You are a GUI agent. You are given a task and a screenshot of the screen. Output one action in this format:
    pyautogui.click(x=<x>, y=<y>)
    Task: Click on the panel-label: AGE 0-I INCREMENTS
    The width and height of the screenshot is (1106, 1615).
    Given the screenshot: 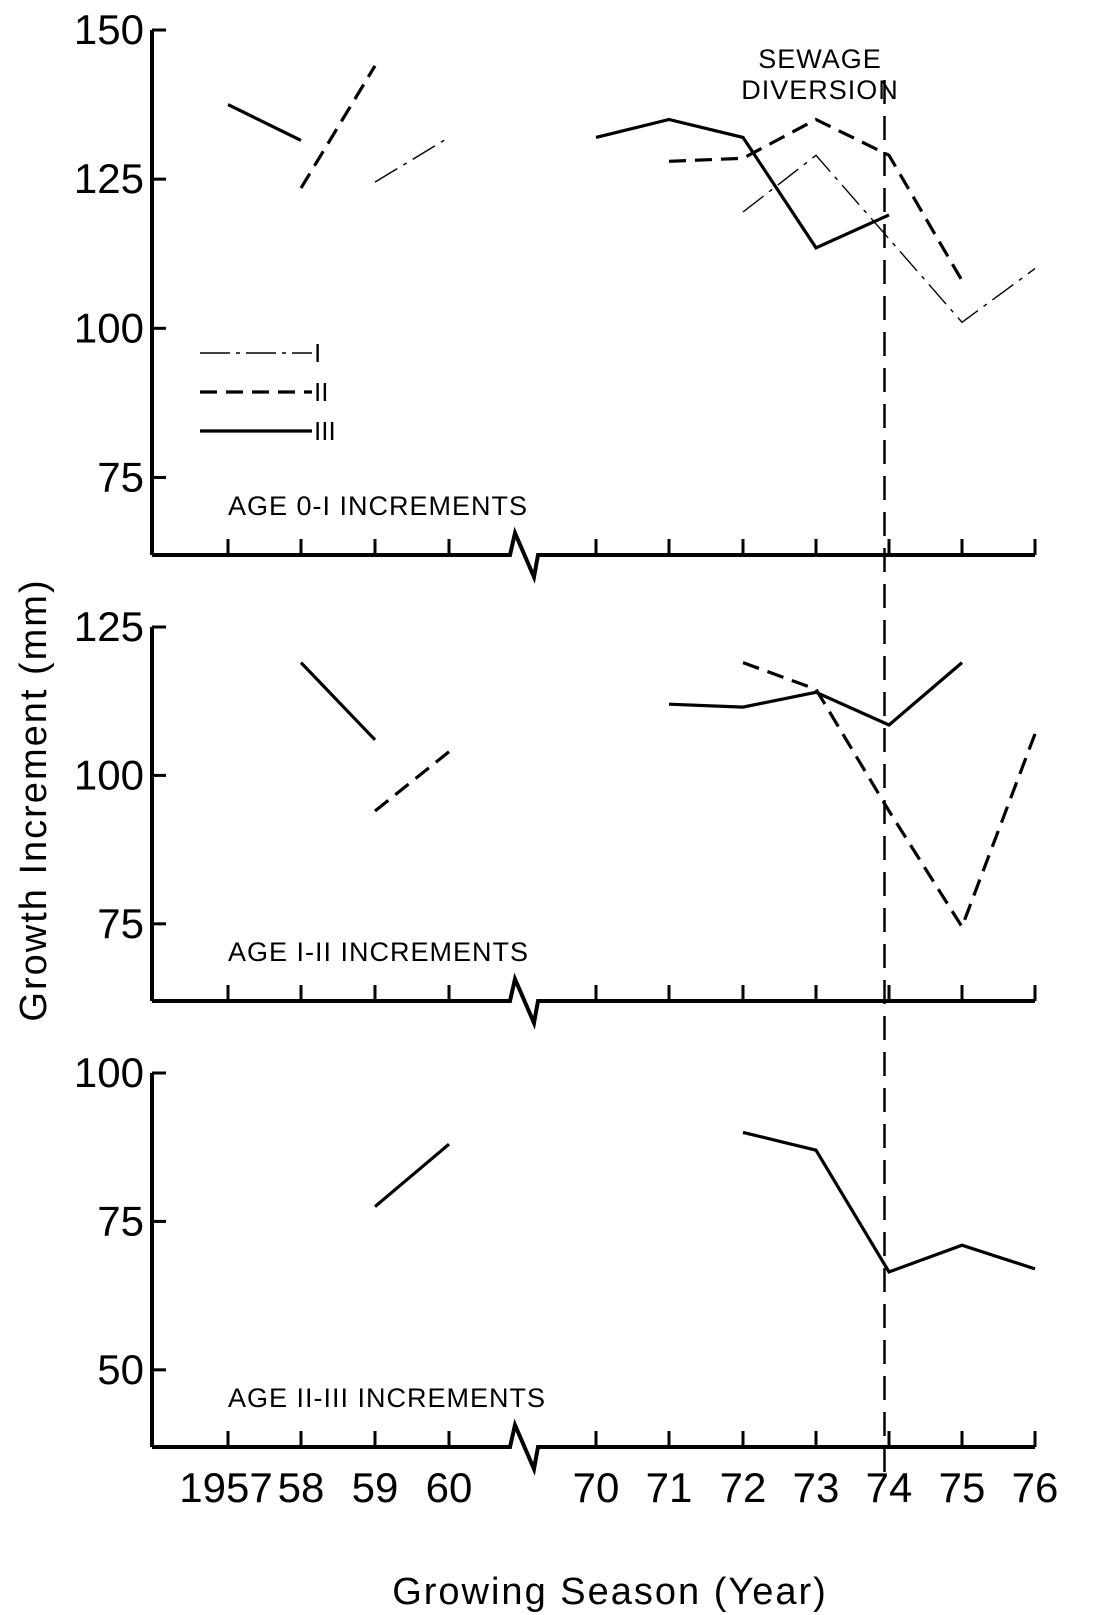 What is the action you would take?
    pyautogui.click(x=378, y=506)
    